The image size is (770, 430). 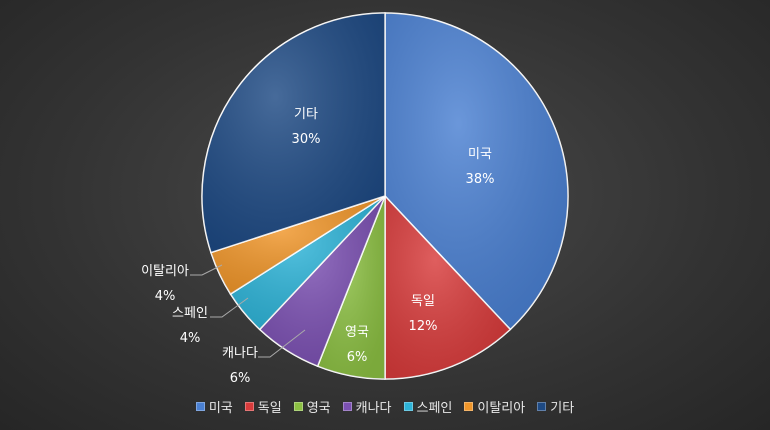 I want to click on legend-item: 이탈리아, so click(x=494, y=406).